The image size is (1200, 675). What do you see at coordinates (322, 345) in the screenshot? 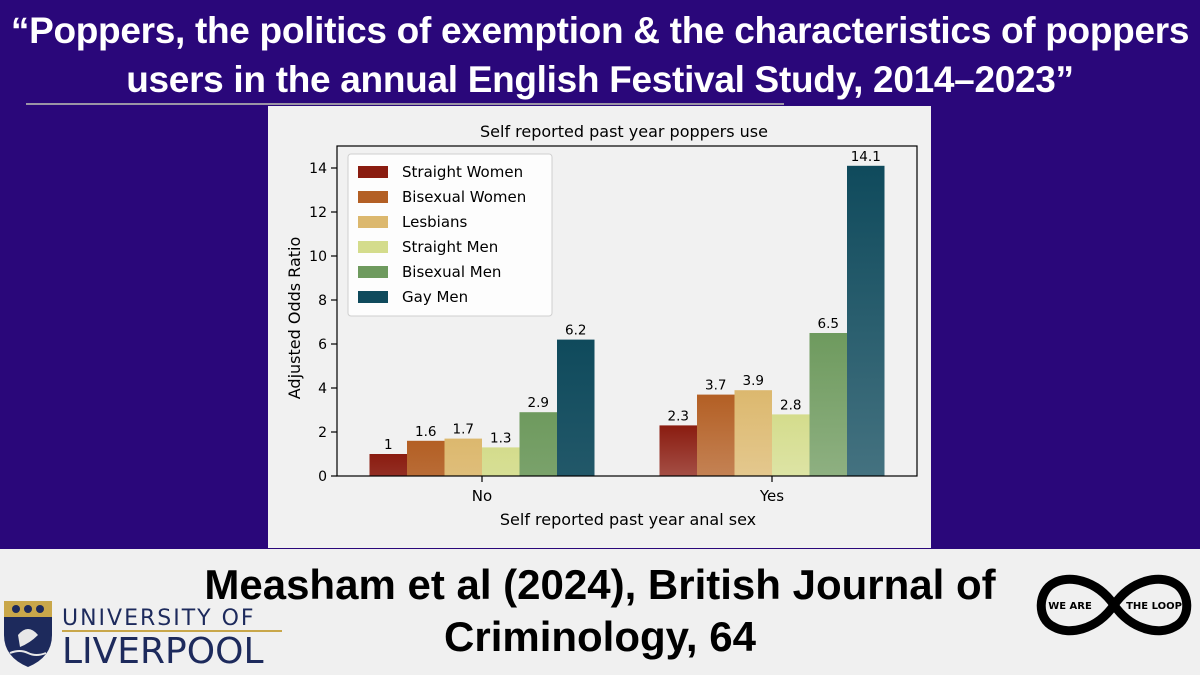
I see `y-tick-label: 6` at bounding box center [322, 345].